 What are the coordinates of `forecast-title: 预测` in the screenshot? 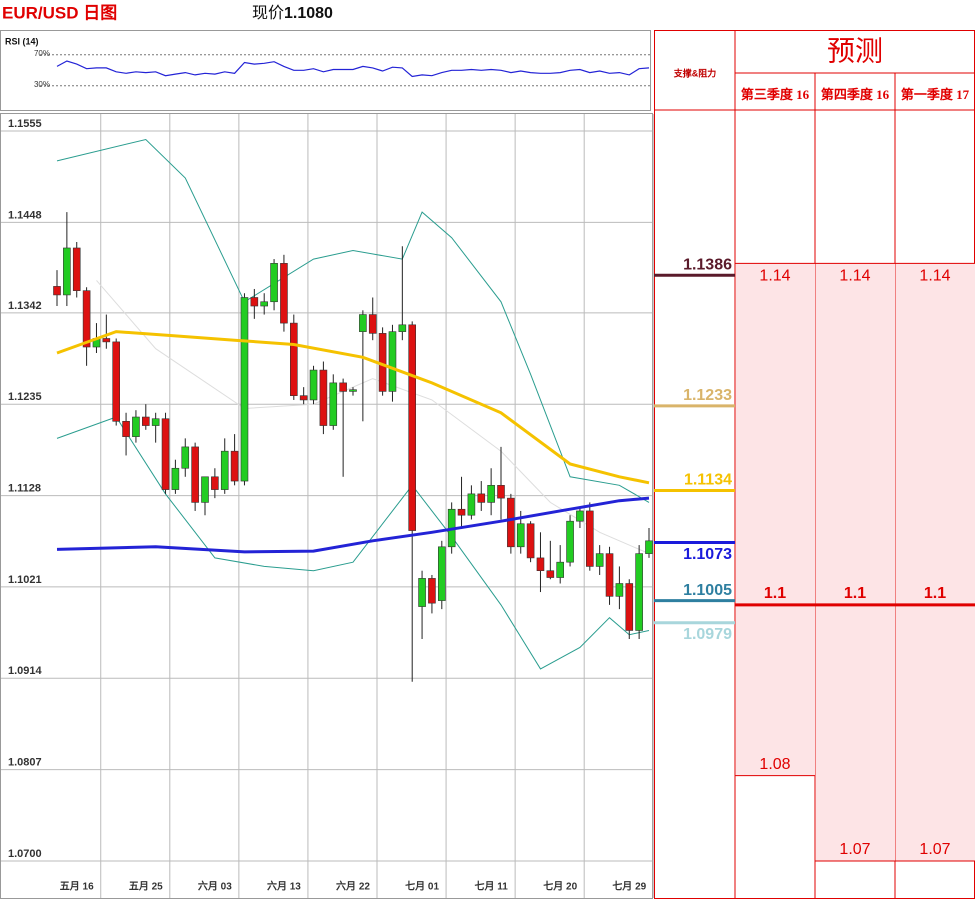 It's located at (855, 51).